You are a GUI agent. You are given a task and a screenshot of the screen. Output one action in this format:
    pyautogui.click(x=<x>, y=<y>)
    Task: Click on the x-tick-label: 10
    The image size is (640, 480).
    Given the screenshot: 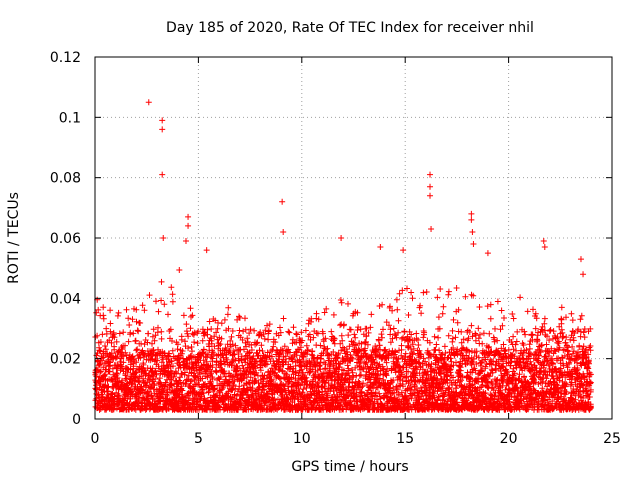 What is the action you would take?
    pyautogui.click(x=302, y=439)
    